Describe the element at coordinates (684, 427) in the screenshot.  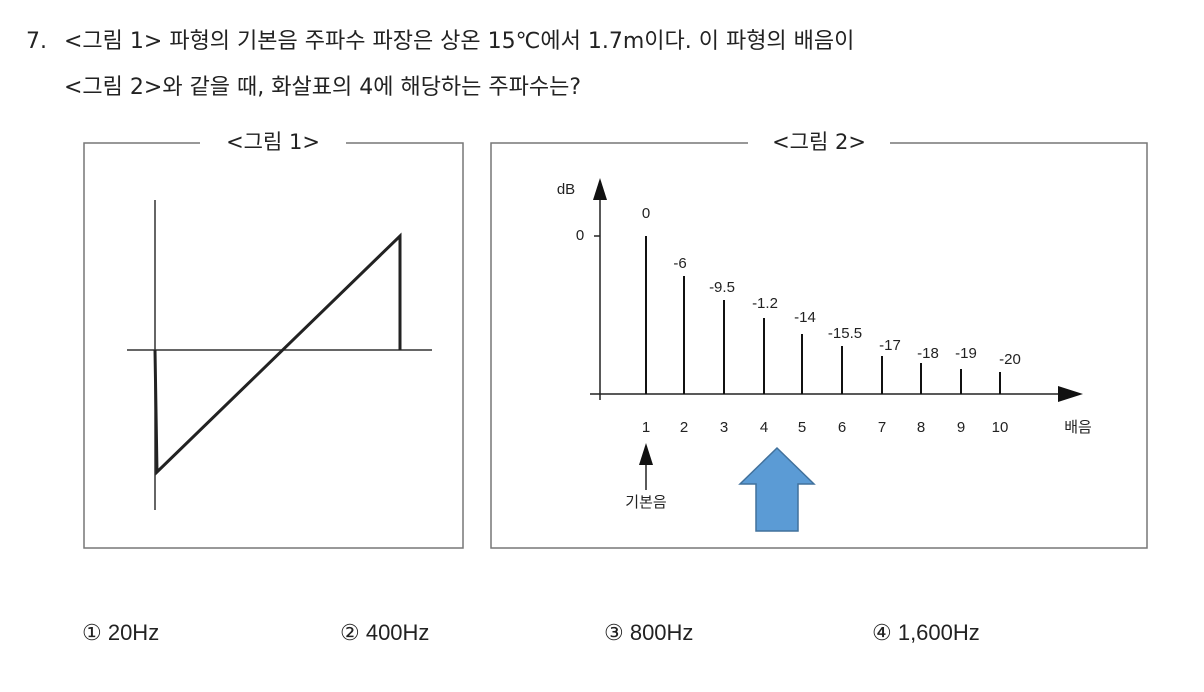
I see `harmonic-label: 2` at that location.